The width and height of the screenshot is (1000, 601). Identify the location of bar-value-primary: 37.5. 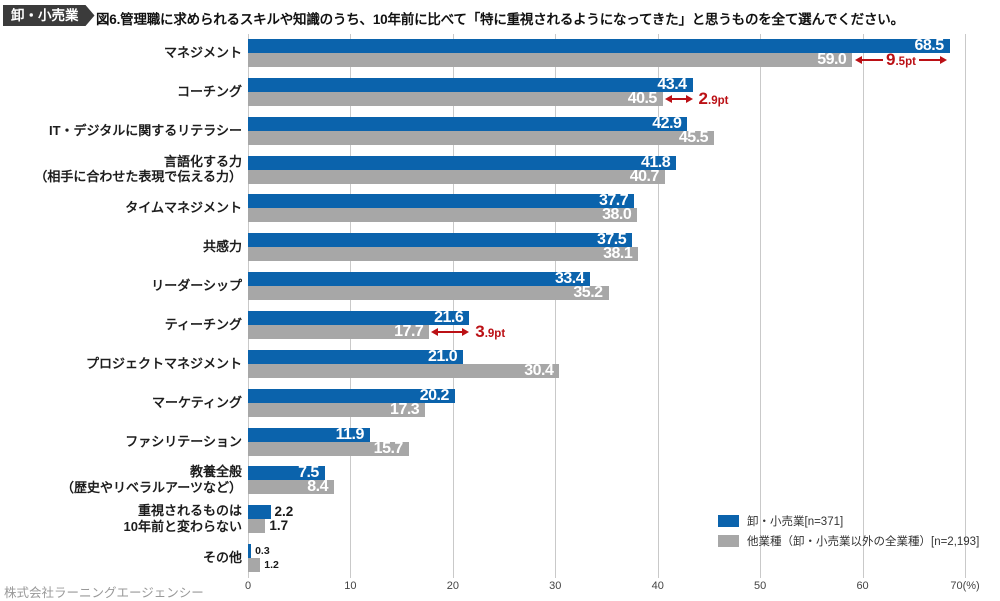
(611, 240).